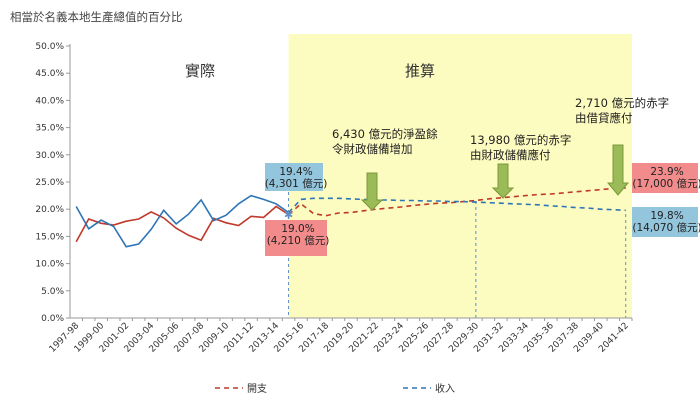  I want to click on y-tick-label: 50.0%, so click(49, 47).